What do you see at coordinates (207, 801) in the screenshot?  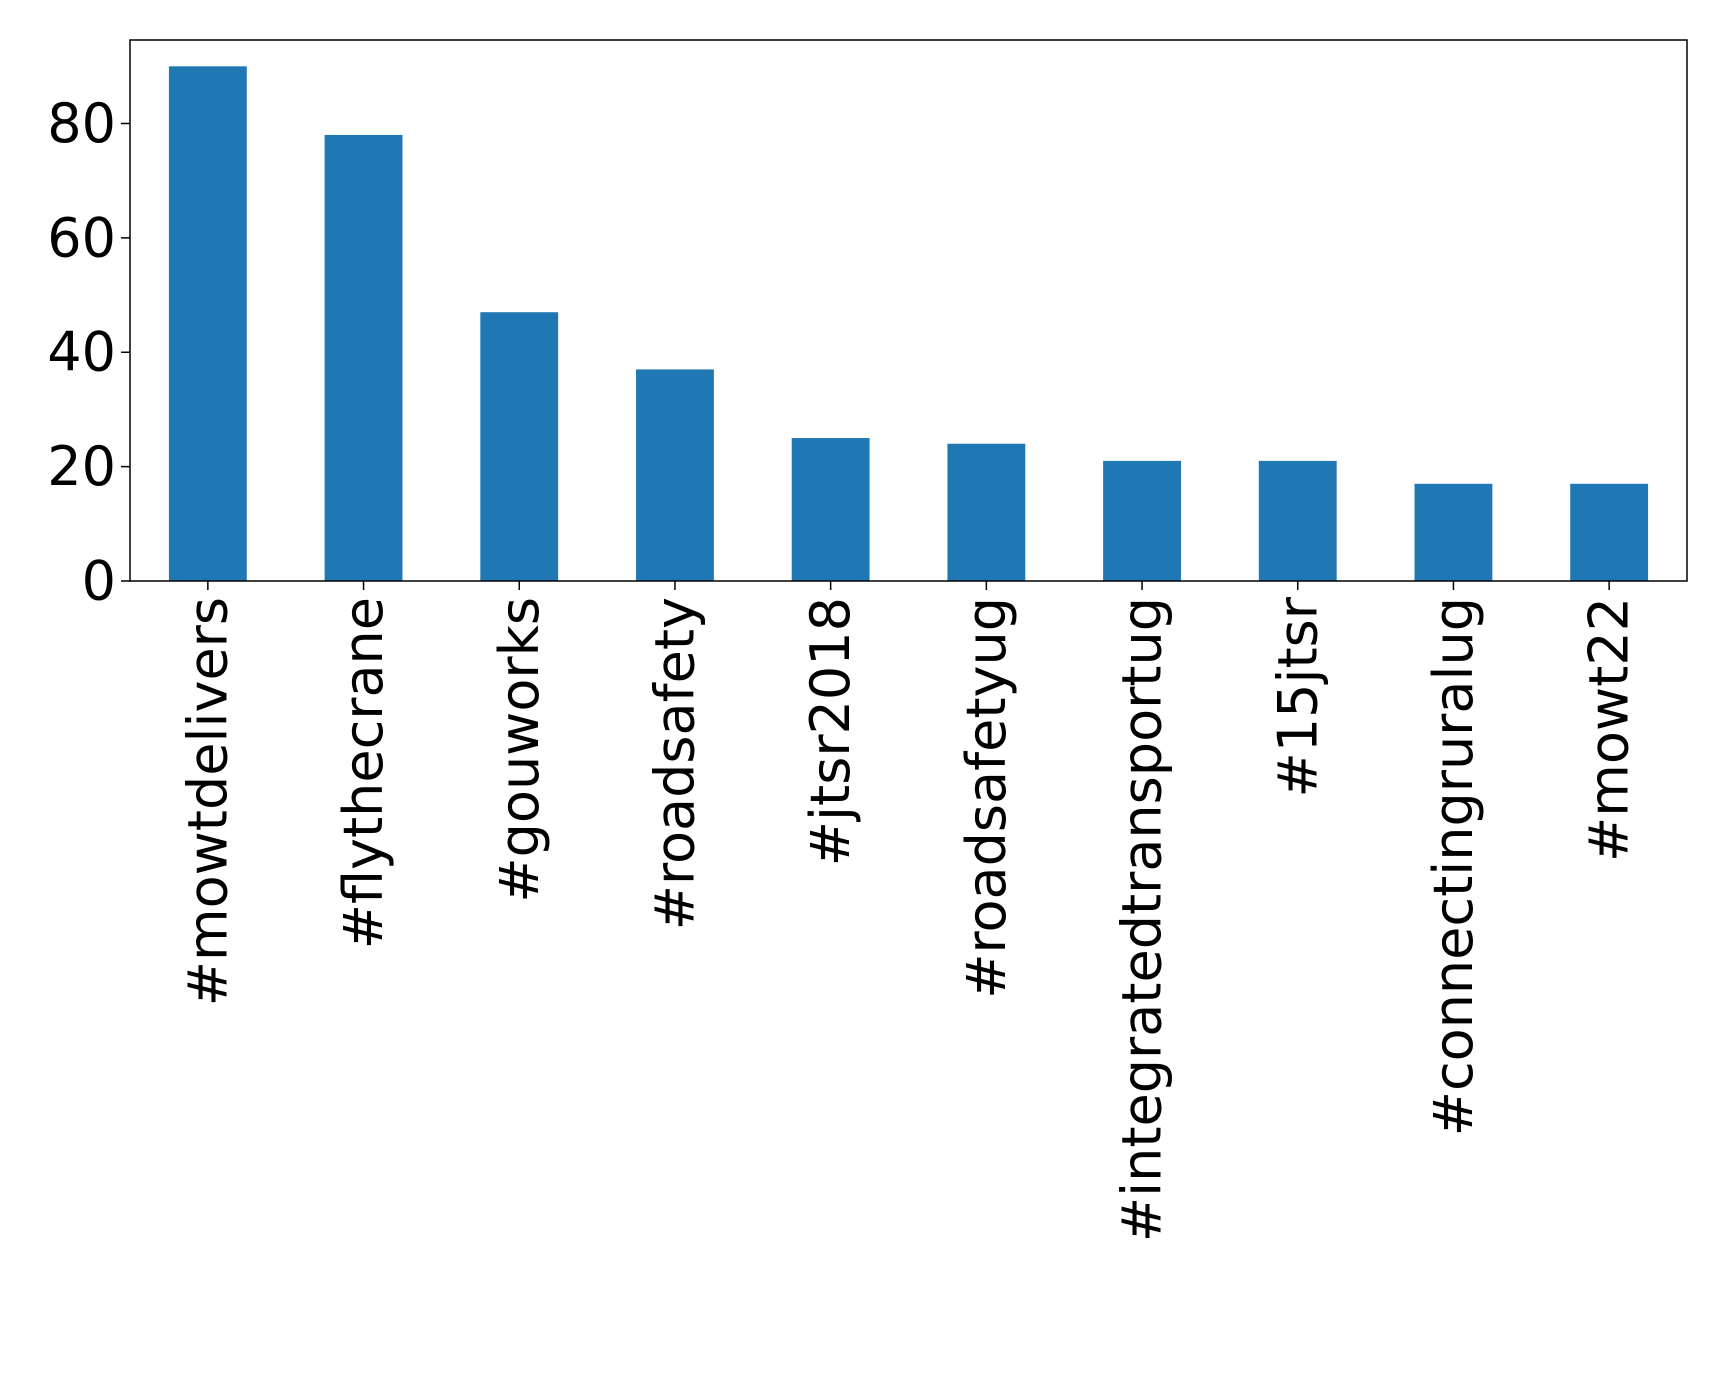 I see `x-tick-label: #mowtdelivers` at bounding box center [207, 801].